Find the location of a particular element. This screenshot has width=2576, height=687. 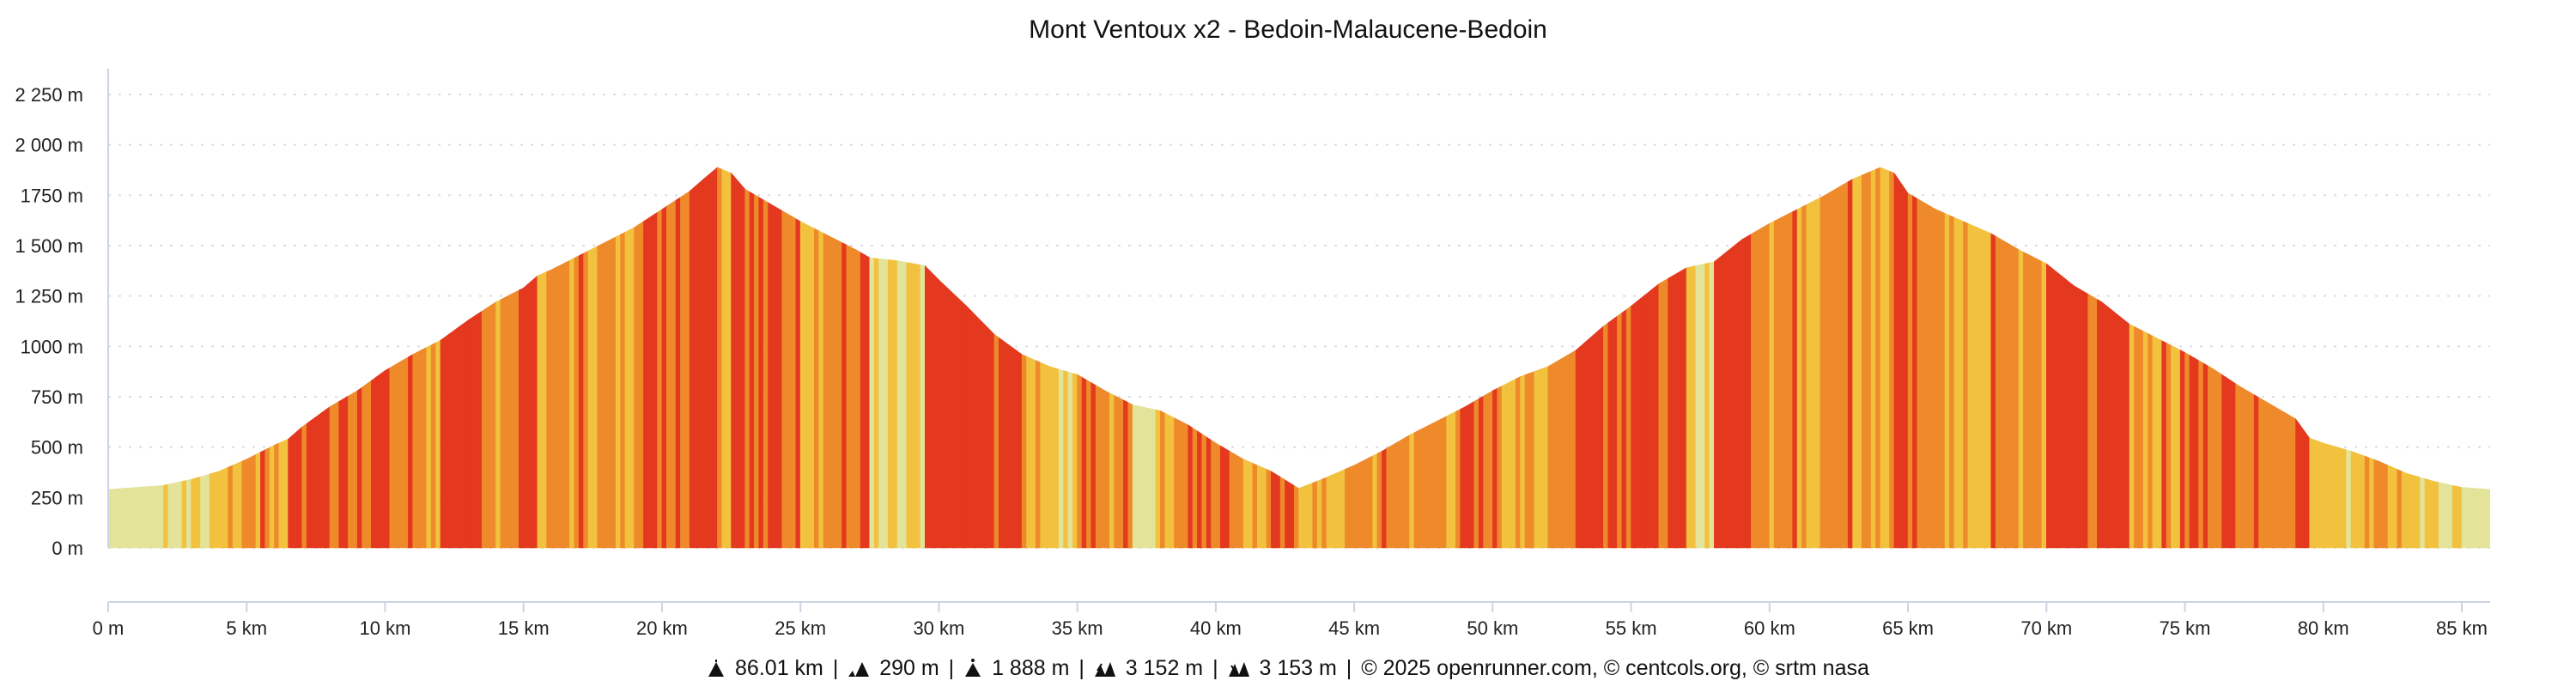

x-tick-label: 60 km is located at coordinates (1770, 628).